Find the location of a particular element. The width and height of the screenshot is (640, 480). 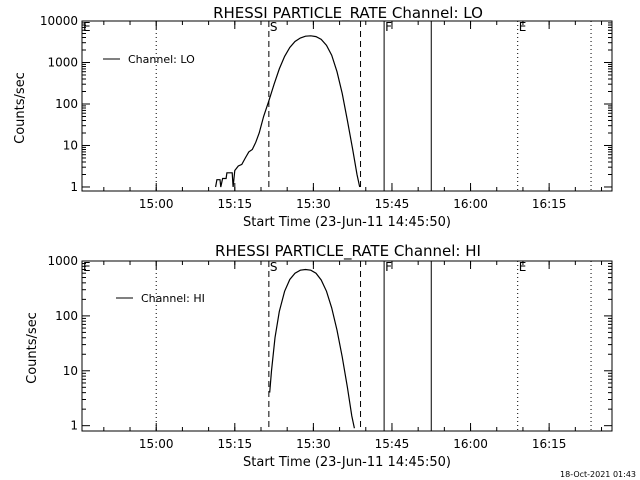

legend-label: Channel: LO is located at coordinates (161, 59).